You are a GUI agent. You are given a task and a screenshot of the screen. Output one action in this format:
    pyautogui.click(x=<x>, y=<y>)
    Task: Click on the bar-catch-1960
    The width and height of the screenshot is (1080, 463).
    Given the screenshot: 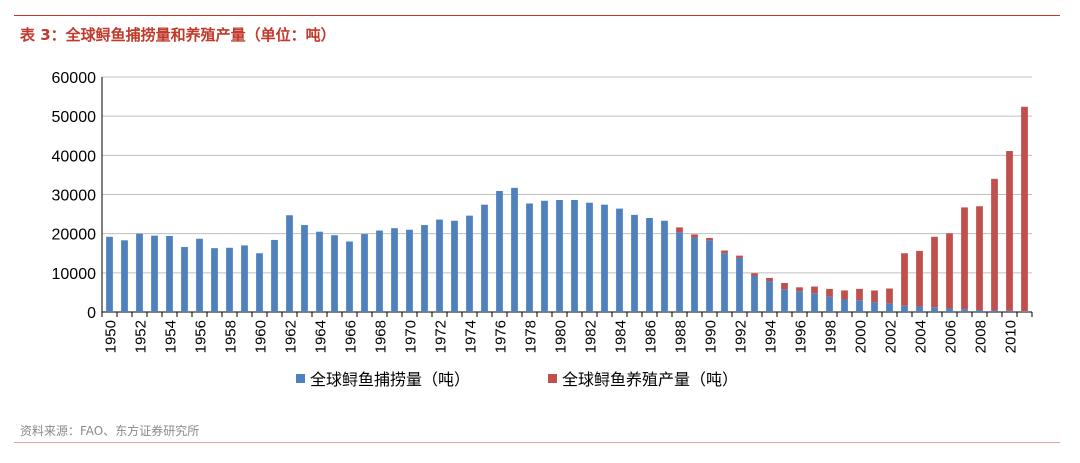 What is the action you would take?
    pyautogui.click(x=259, y=282)
    